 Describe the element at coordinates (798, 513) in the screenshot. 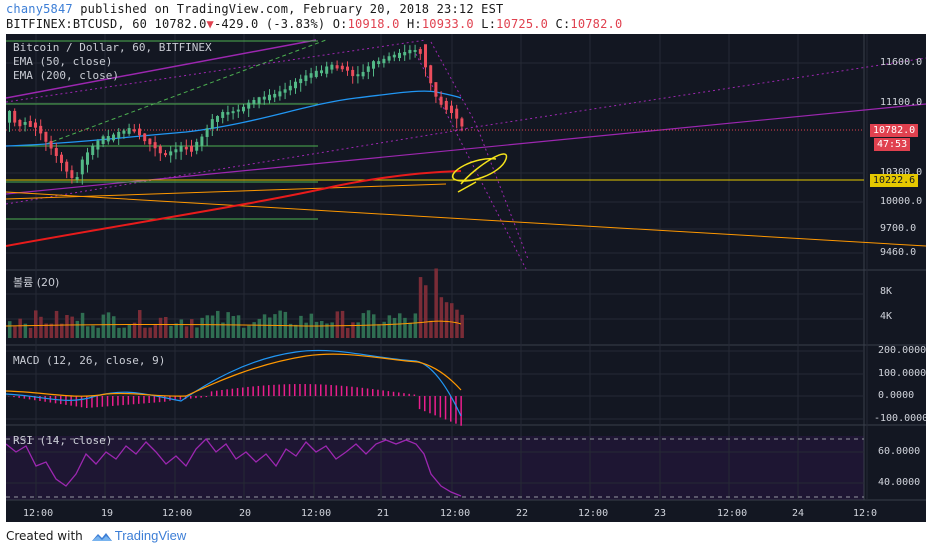

I see `time-axis-label: 24` at that location.